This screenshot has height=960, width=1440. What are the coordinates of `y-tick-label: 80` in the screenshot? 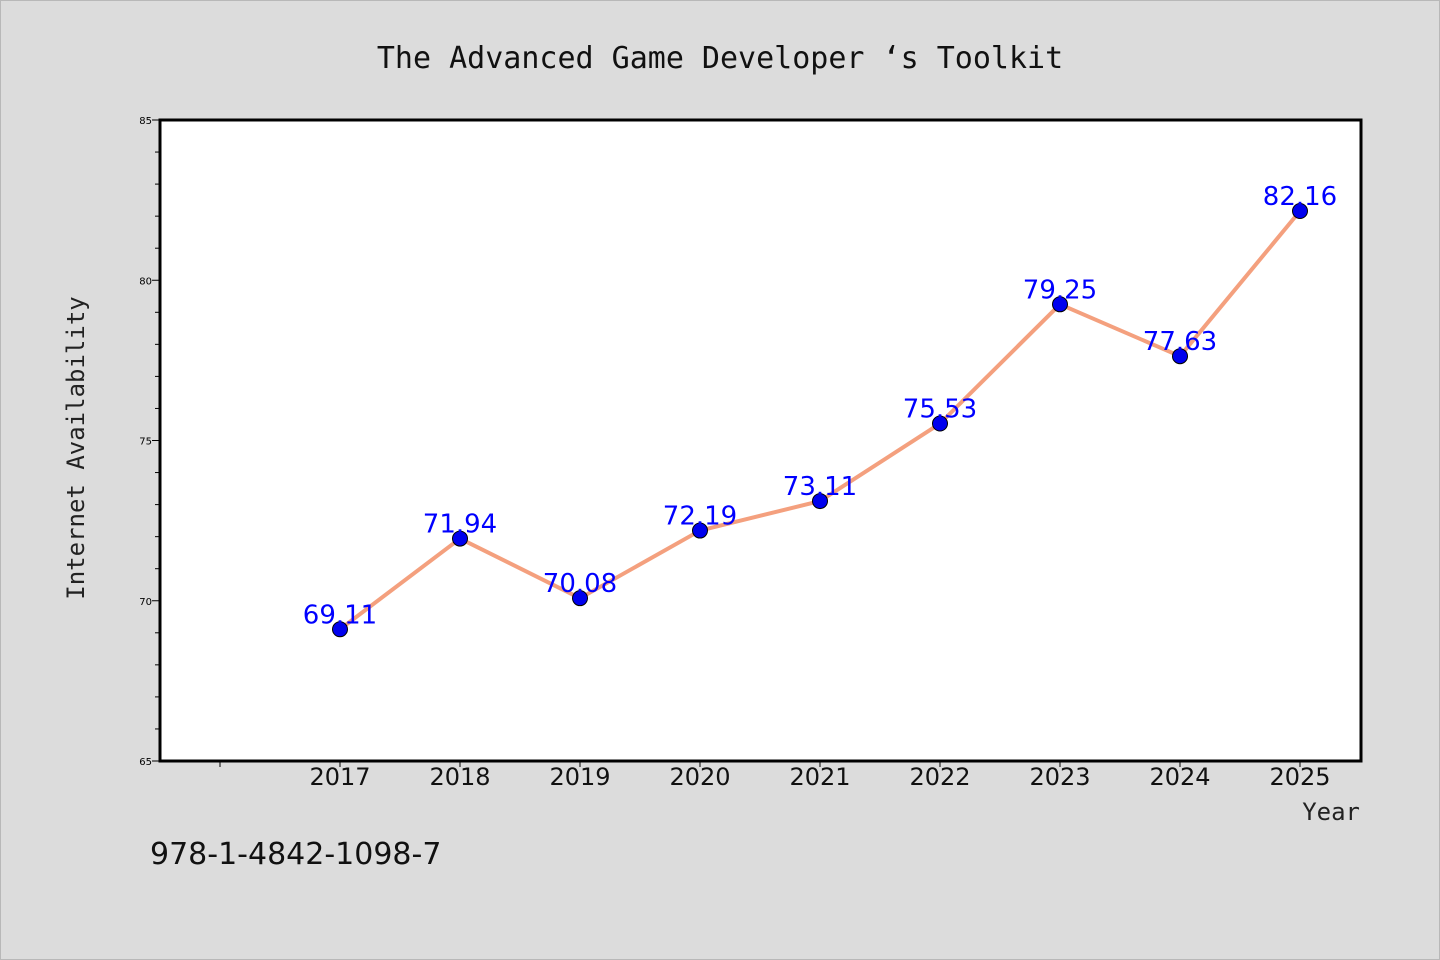 It's located at (145, 281).